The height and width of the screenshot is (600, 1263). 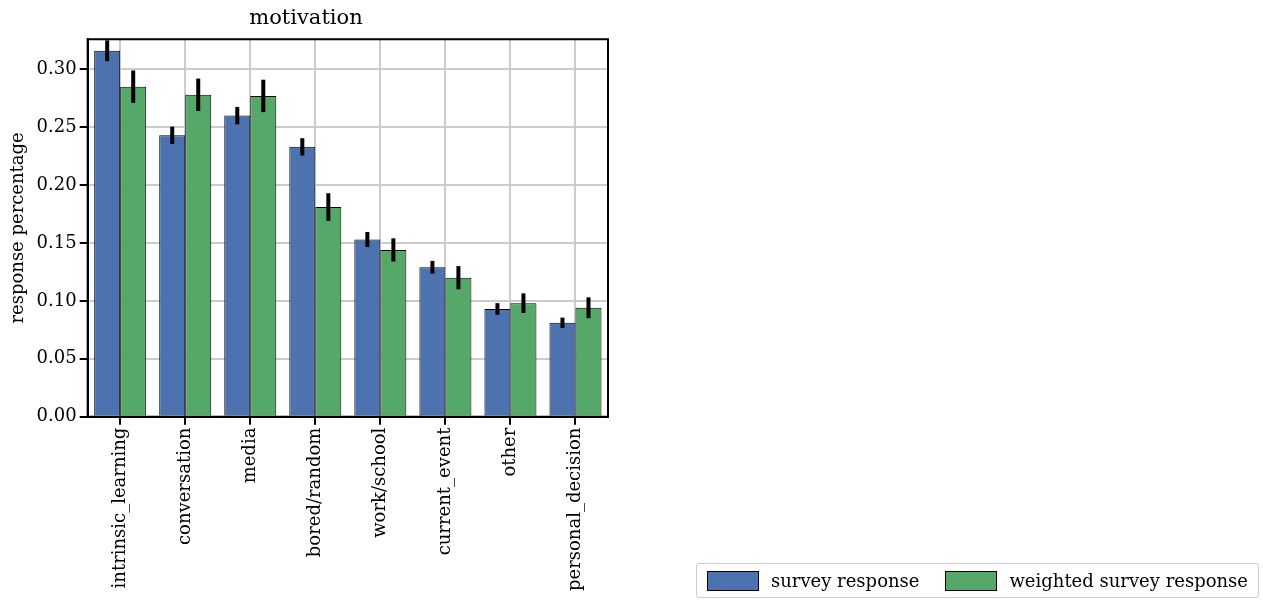 I want to click on x-tick-label: other, so click(x=509, y=452).